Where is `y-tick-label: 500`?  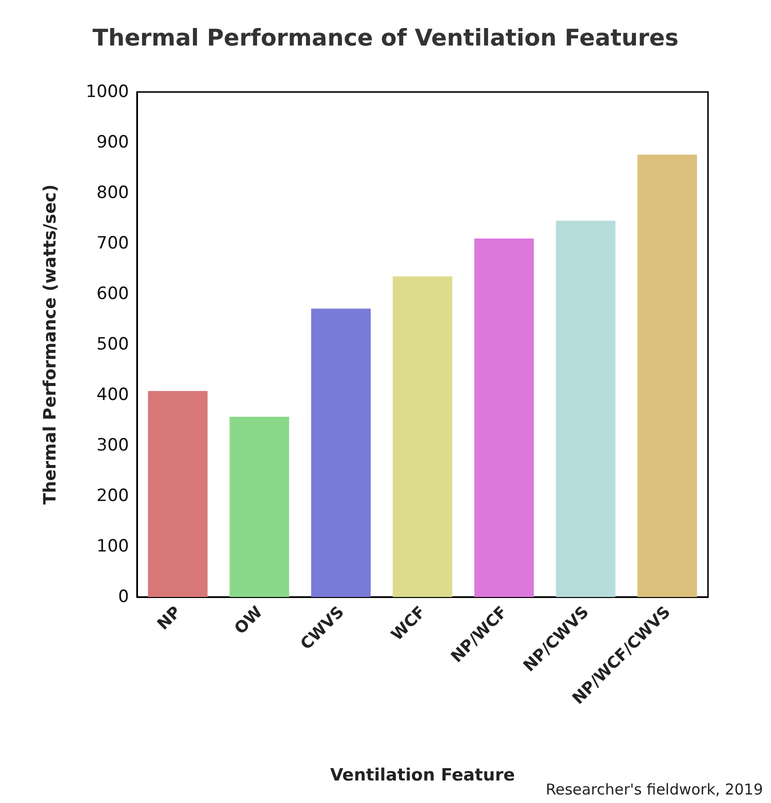
y-tick-label: 500 is located at coordinates (112, 344).